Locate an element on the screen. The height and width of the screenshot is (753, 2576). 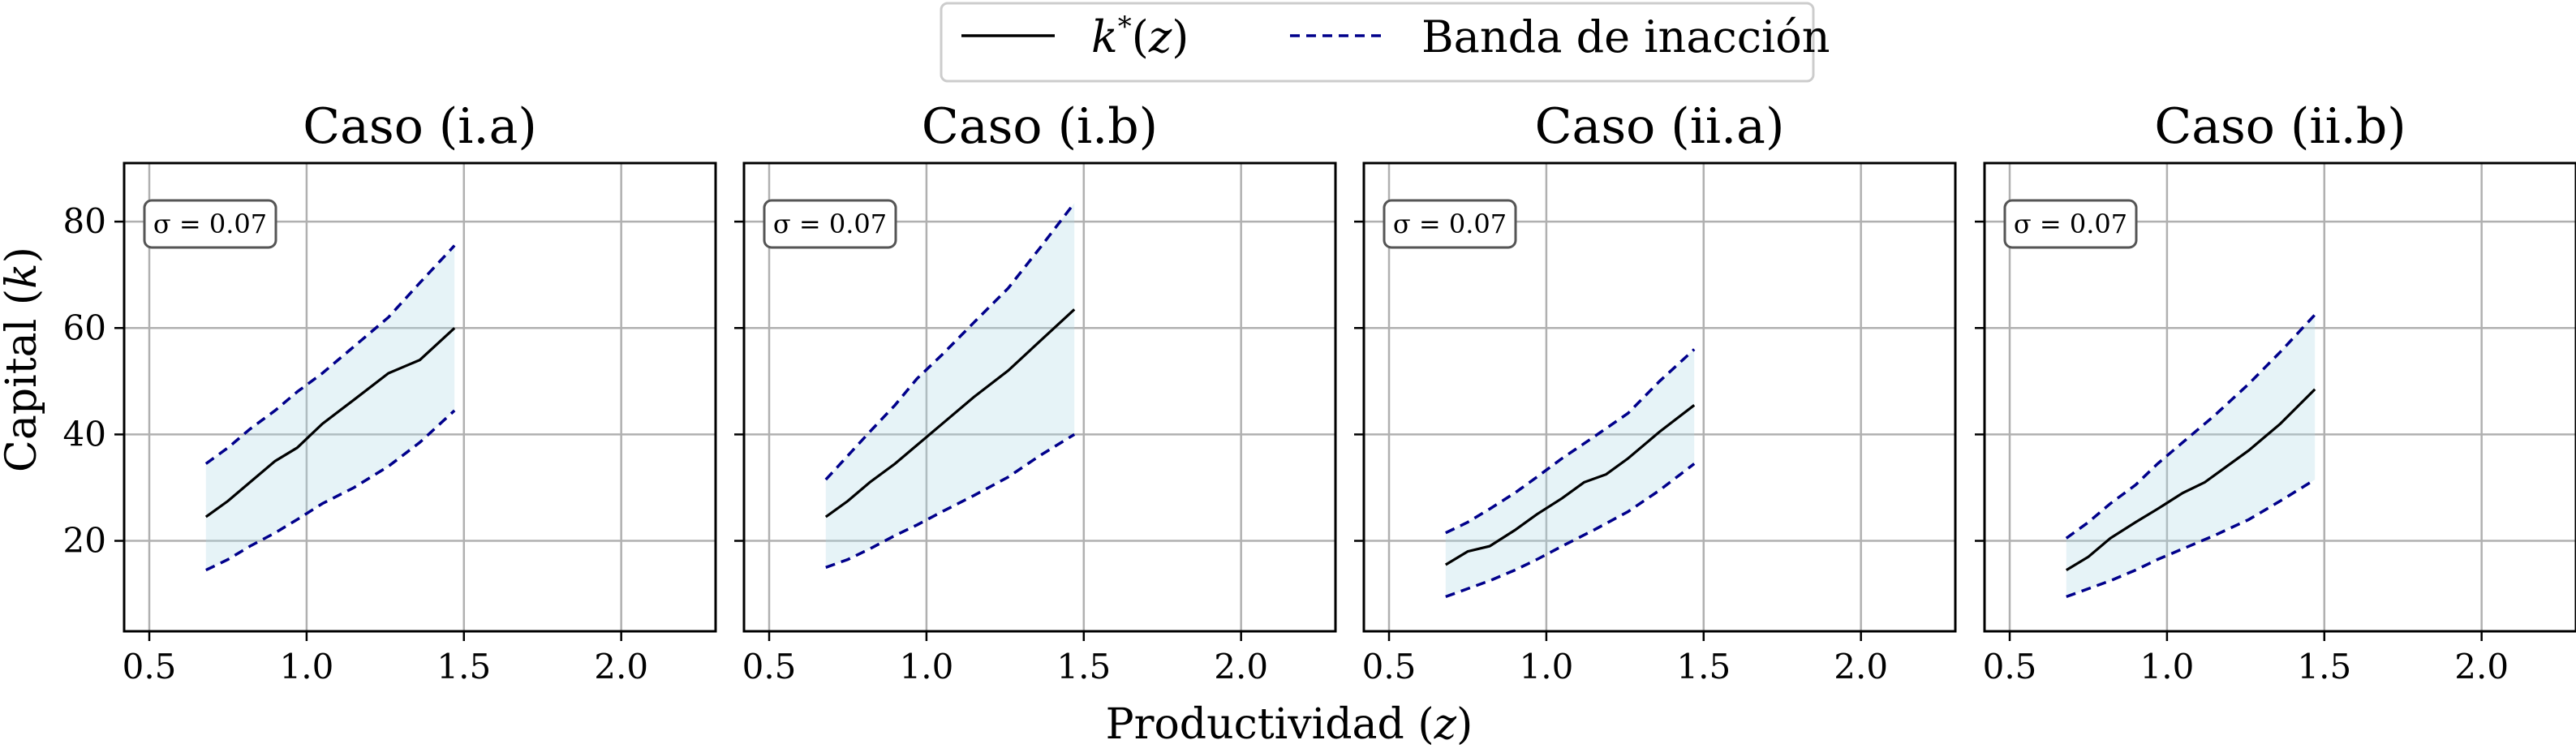
legend-label-optimal-k: k is located at coordinates (1104, 36).